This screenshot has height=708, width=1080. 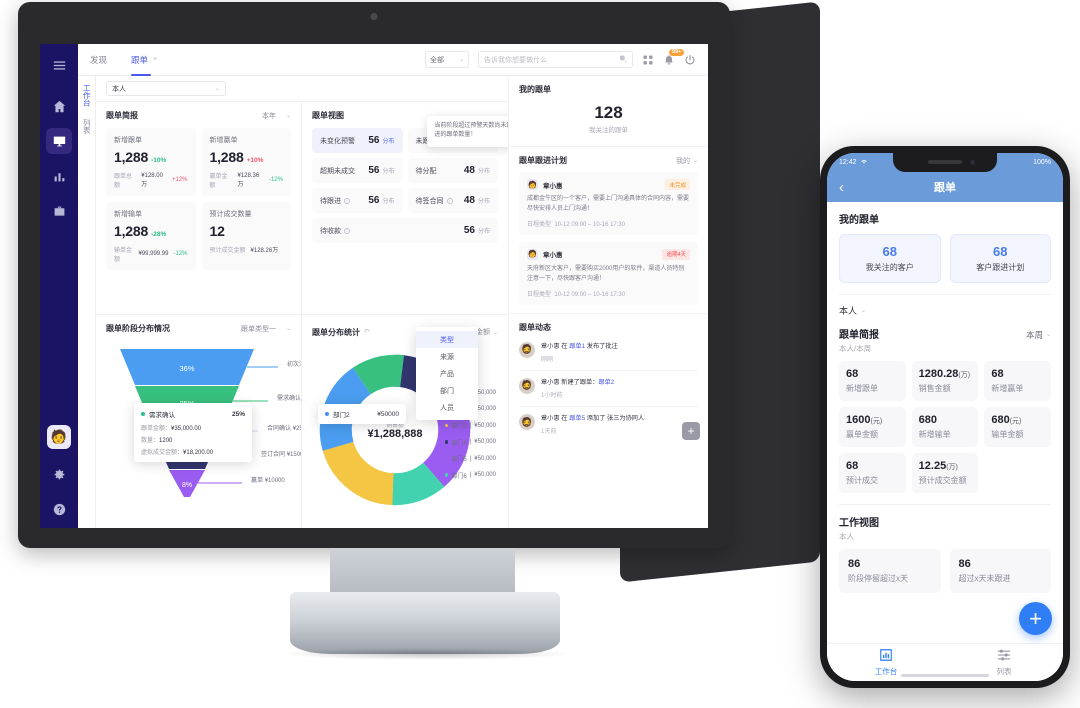 I want to click on apps-grid-icon, so click(x=648, y=60).